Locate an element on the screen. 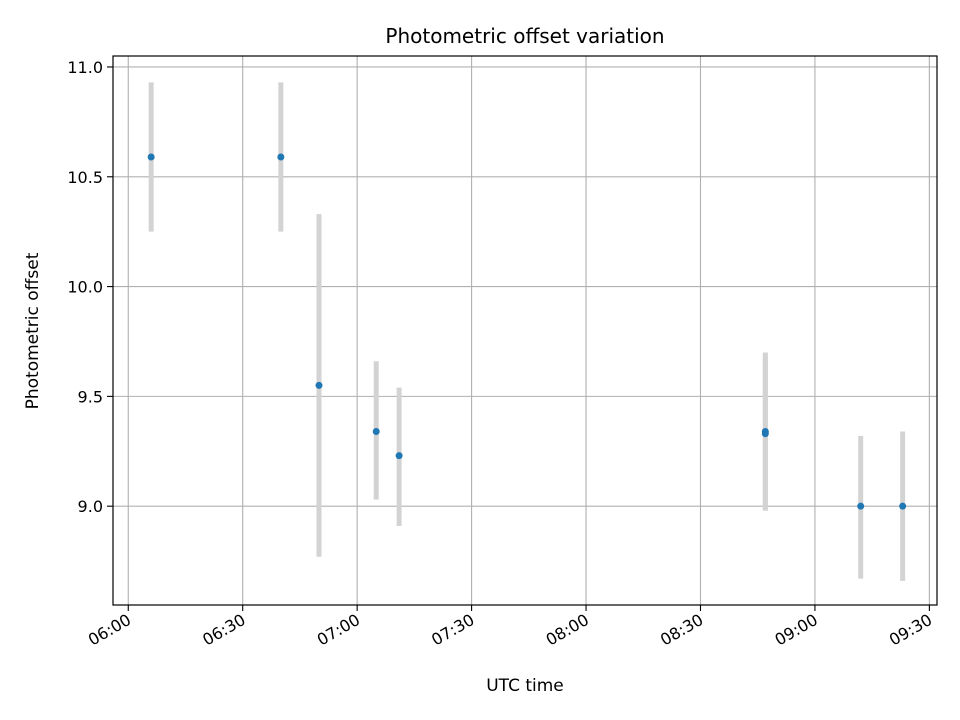  y-tick-label: 9.0 is located at coordinates (90, 506).